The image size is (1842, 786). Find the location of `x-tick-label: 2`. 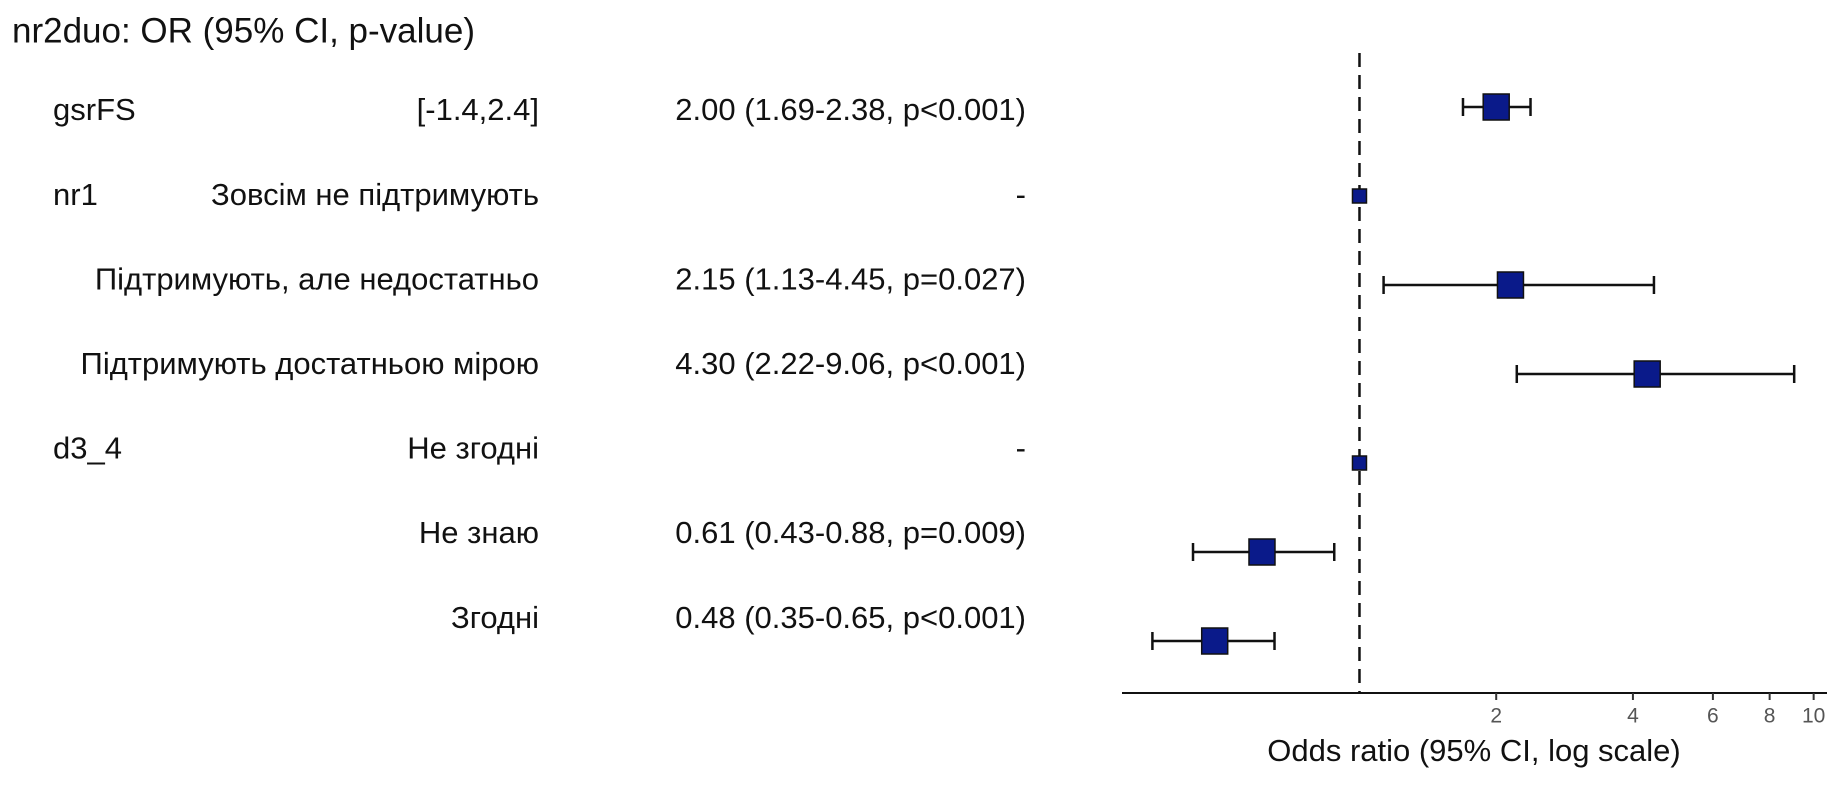

x-tick-label: 2 is located at coordinates (1496, 716).